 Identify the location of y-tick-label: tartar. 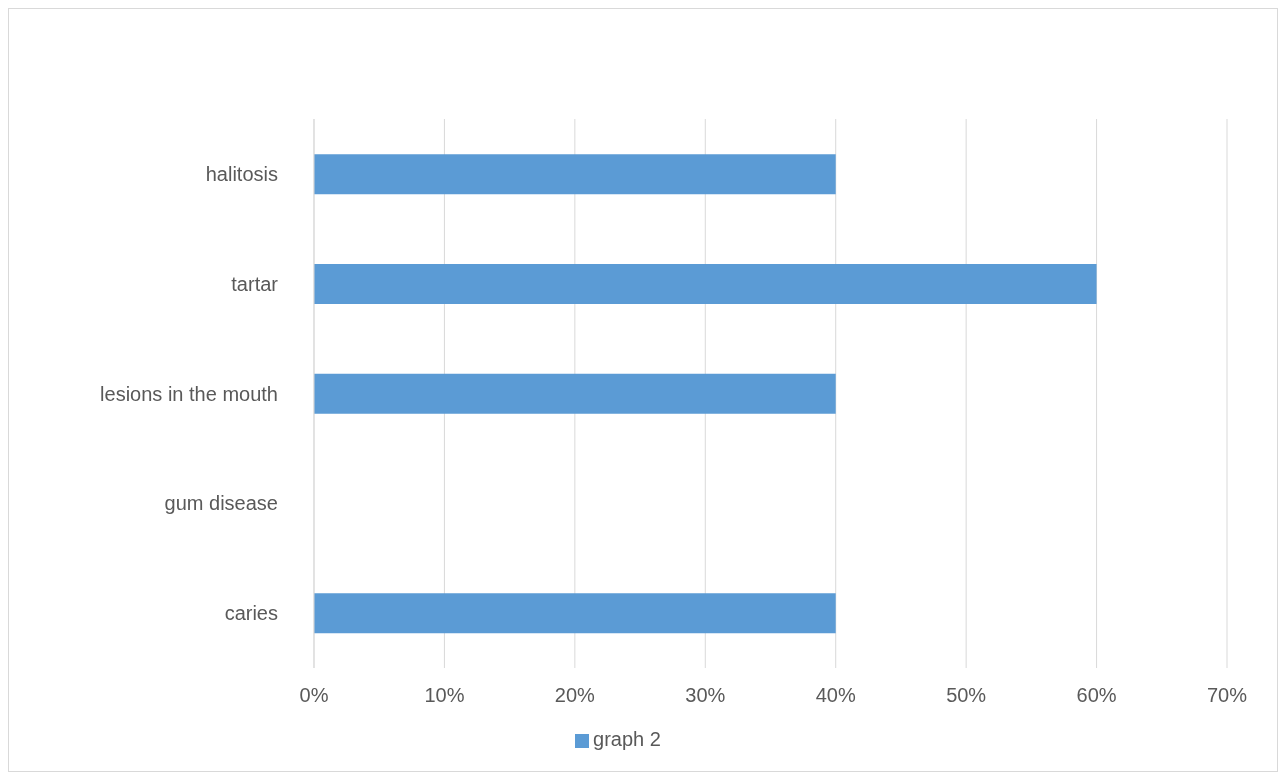
(255, 283).